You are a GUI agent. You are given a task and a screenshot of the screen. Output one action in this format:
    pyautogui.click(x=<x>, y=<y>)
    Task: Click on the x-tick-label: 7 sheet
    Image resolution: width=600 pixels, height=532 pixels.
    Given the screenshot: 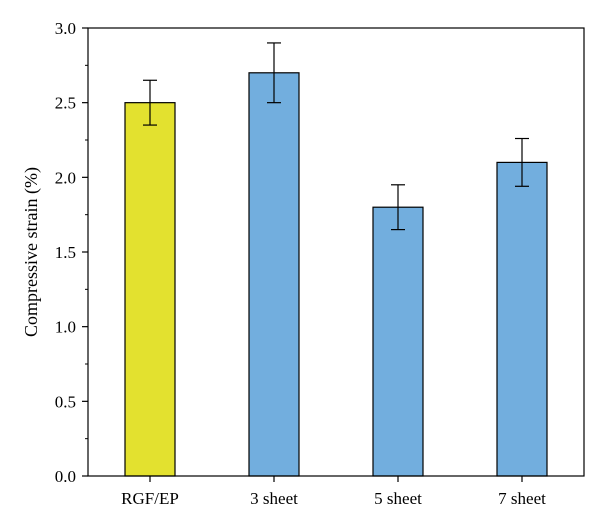 What is the action you would take?
    pyautogui.click(x=522, y=498)
    